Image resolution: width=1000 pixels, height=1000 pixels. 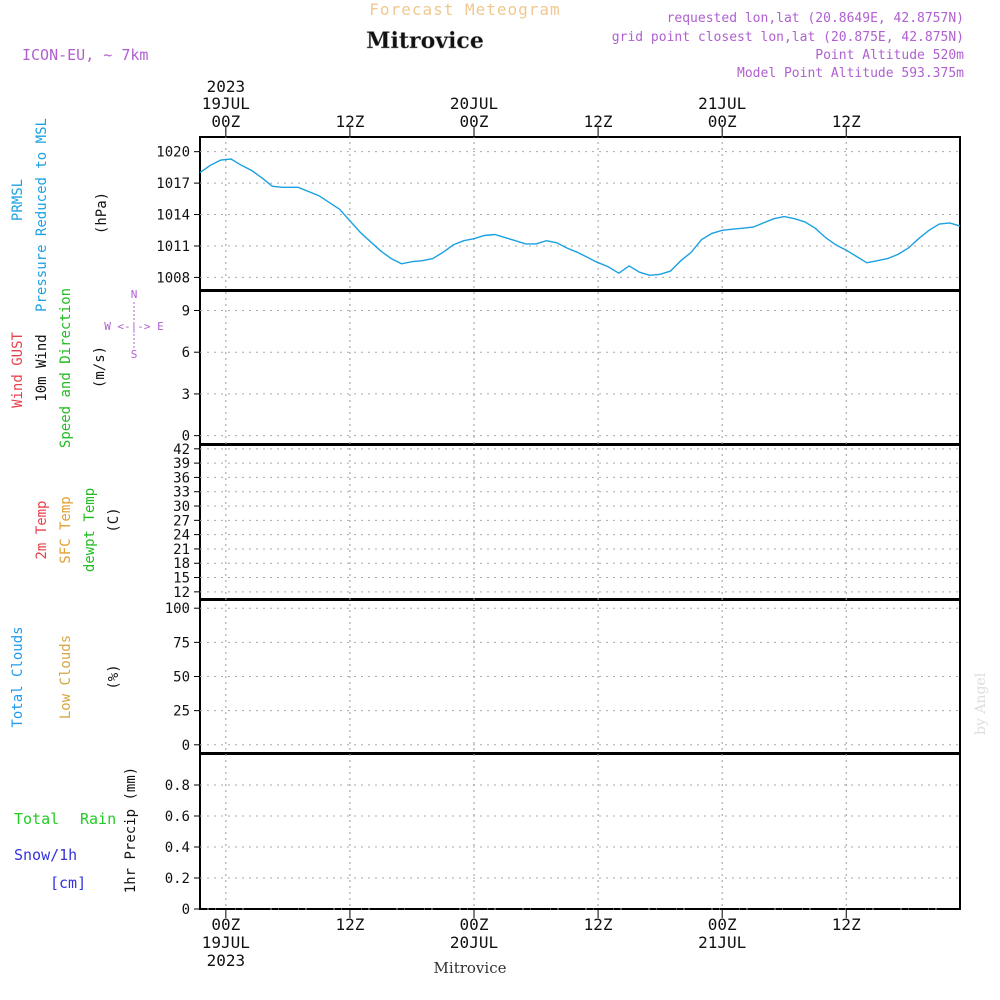 I want to click on time-year-bottom: 2023, so click(x=226, y=960).